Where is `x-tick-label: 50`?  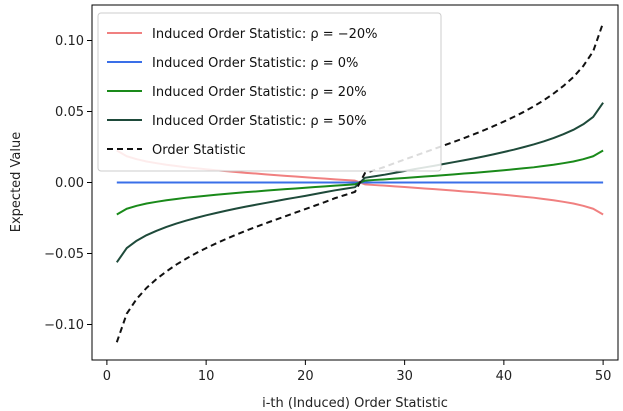
x-tick-label: 50 is located at coordinates (603, 376).